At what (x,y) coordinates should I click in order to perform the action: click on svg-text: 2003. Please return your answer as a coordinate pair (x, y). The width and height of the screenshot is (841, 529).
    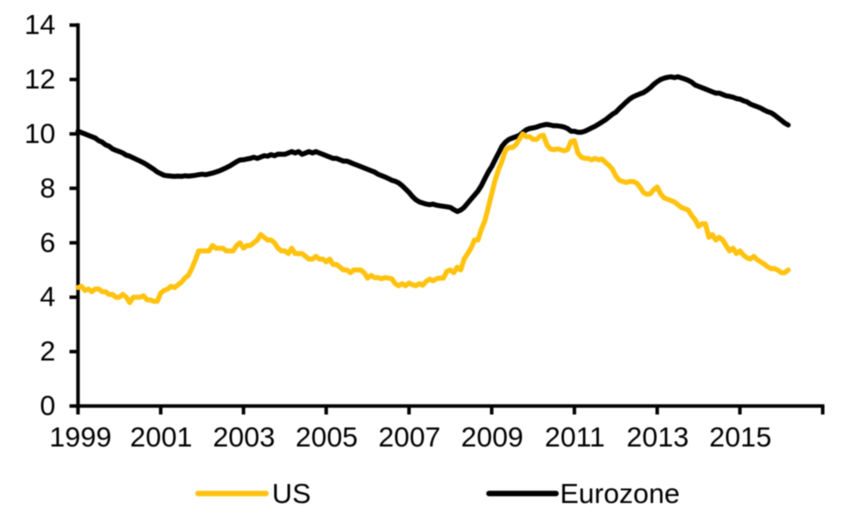
    Looking at the image, I should click on (244, 437).